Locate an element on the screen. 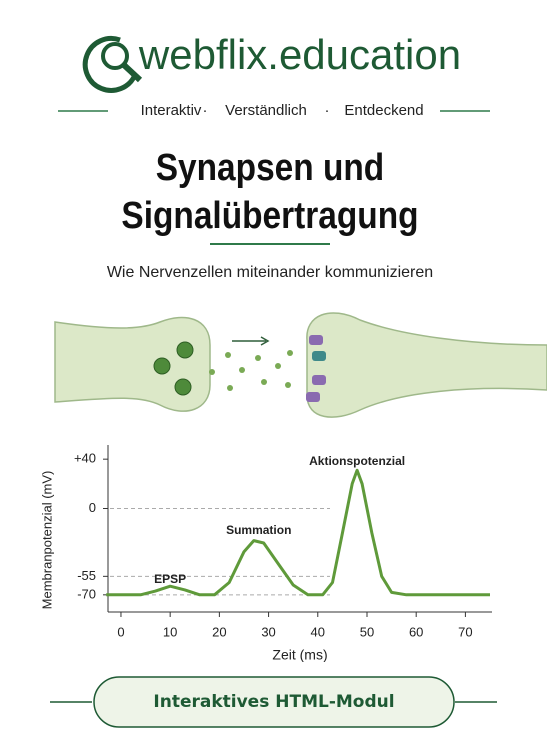 Image resolution: width=547 pixels, height=743 pixels. y-tick-label: -70 is located at coordinates (86, 593).